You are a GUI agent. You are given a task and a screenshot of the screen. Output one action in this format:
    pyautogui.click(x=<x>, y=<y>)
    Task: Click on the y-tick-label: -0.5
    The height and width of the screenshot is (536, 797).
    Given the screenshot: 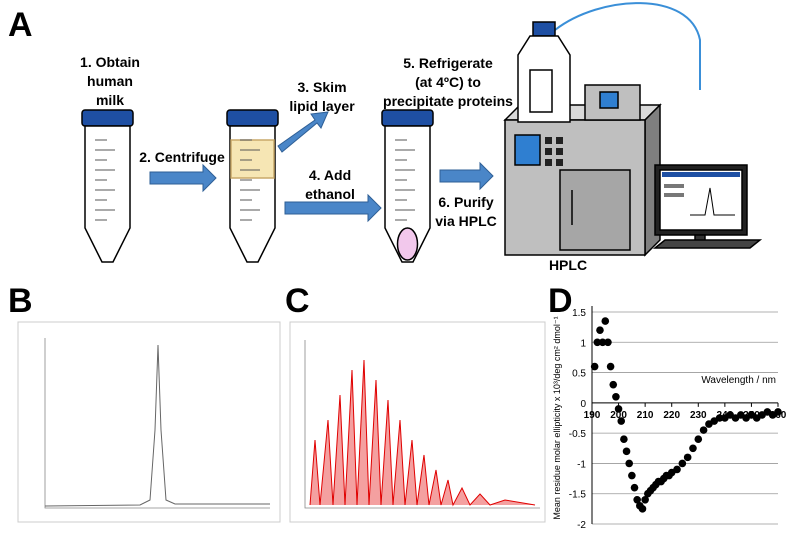 What is the action you would take?
    pyautogui.click(x=578, y=434)
    